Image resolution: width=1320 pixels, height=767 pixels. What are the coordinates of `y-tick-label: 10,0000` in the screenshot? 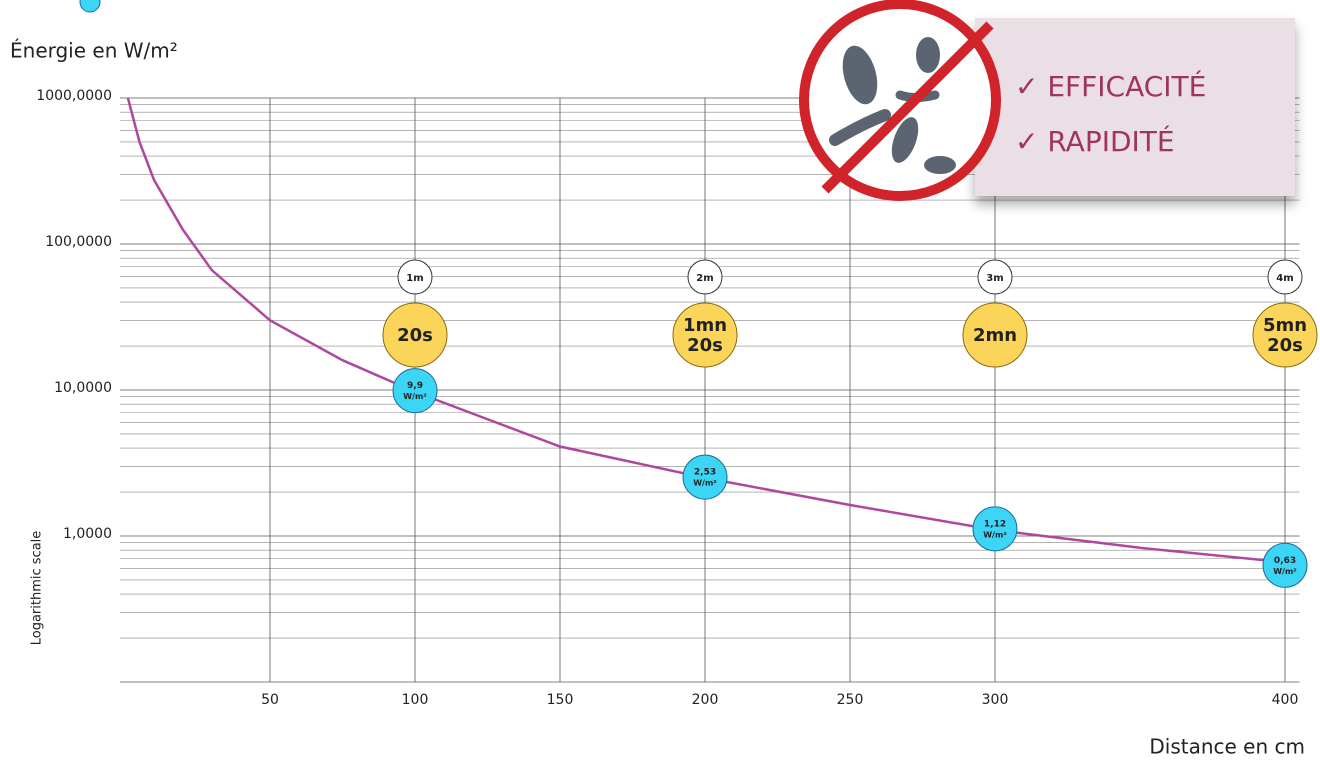 It's located at (83, 388).